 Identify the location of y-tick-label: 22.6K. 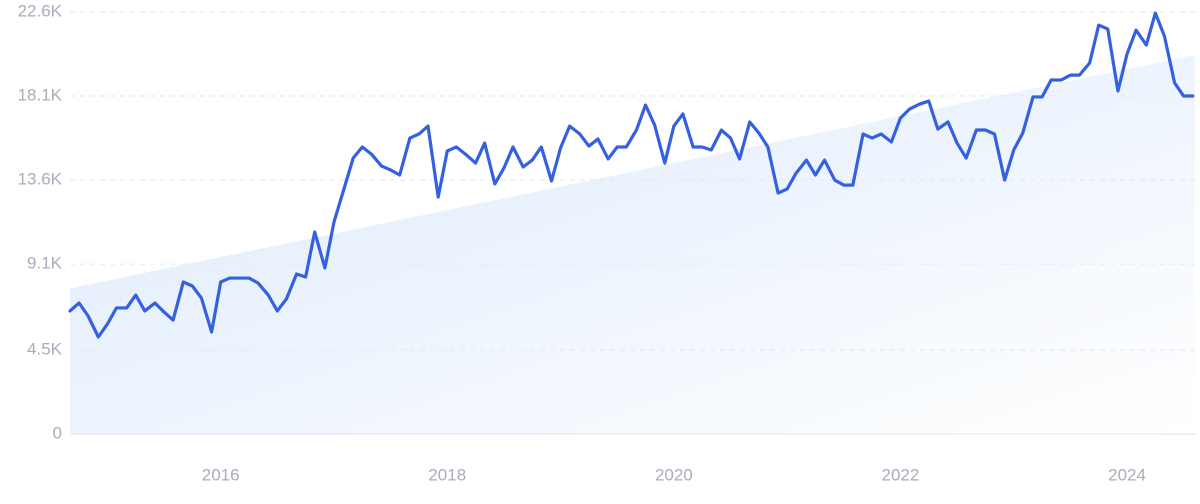
(40, 10).